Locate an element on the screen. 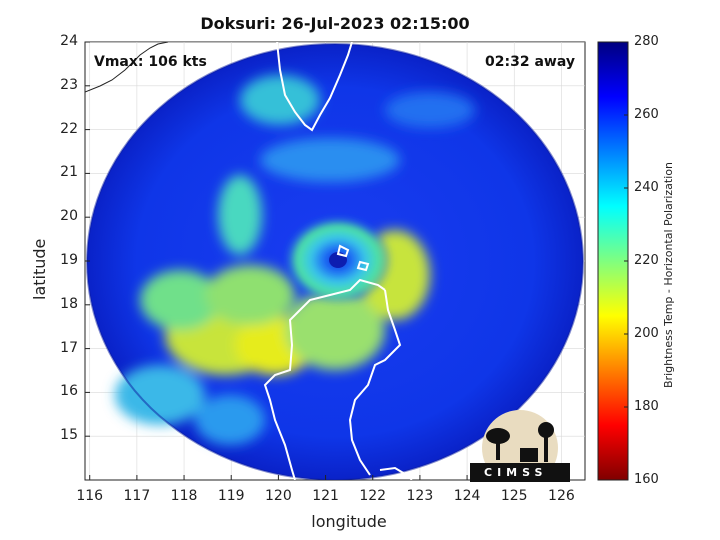  x-tick-label: 118 is located at coordinates (184, 496).